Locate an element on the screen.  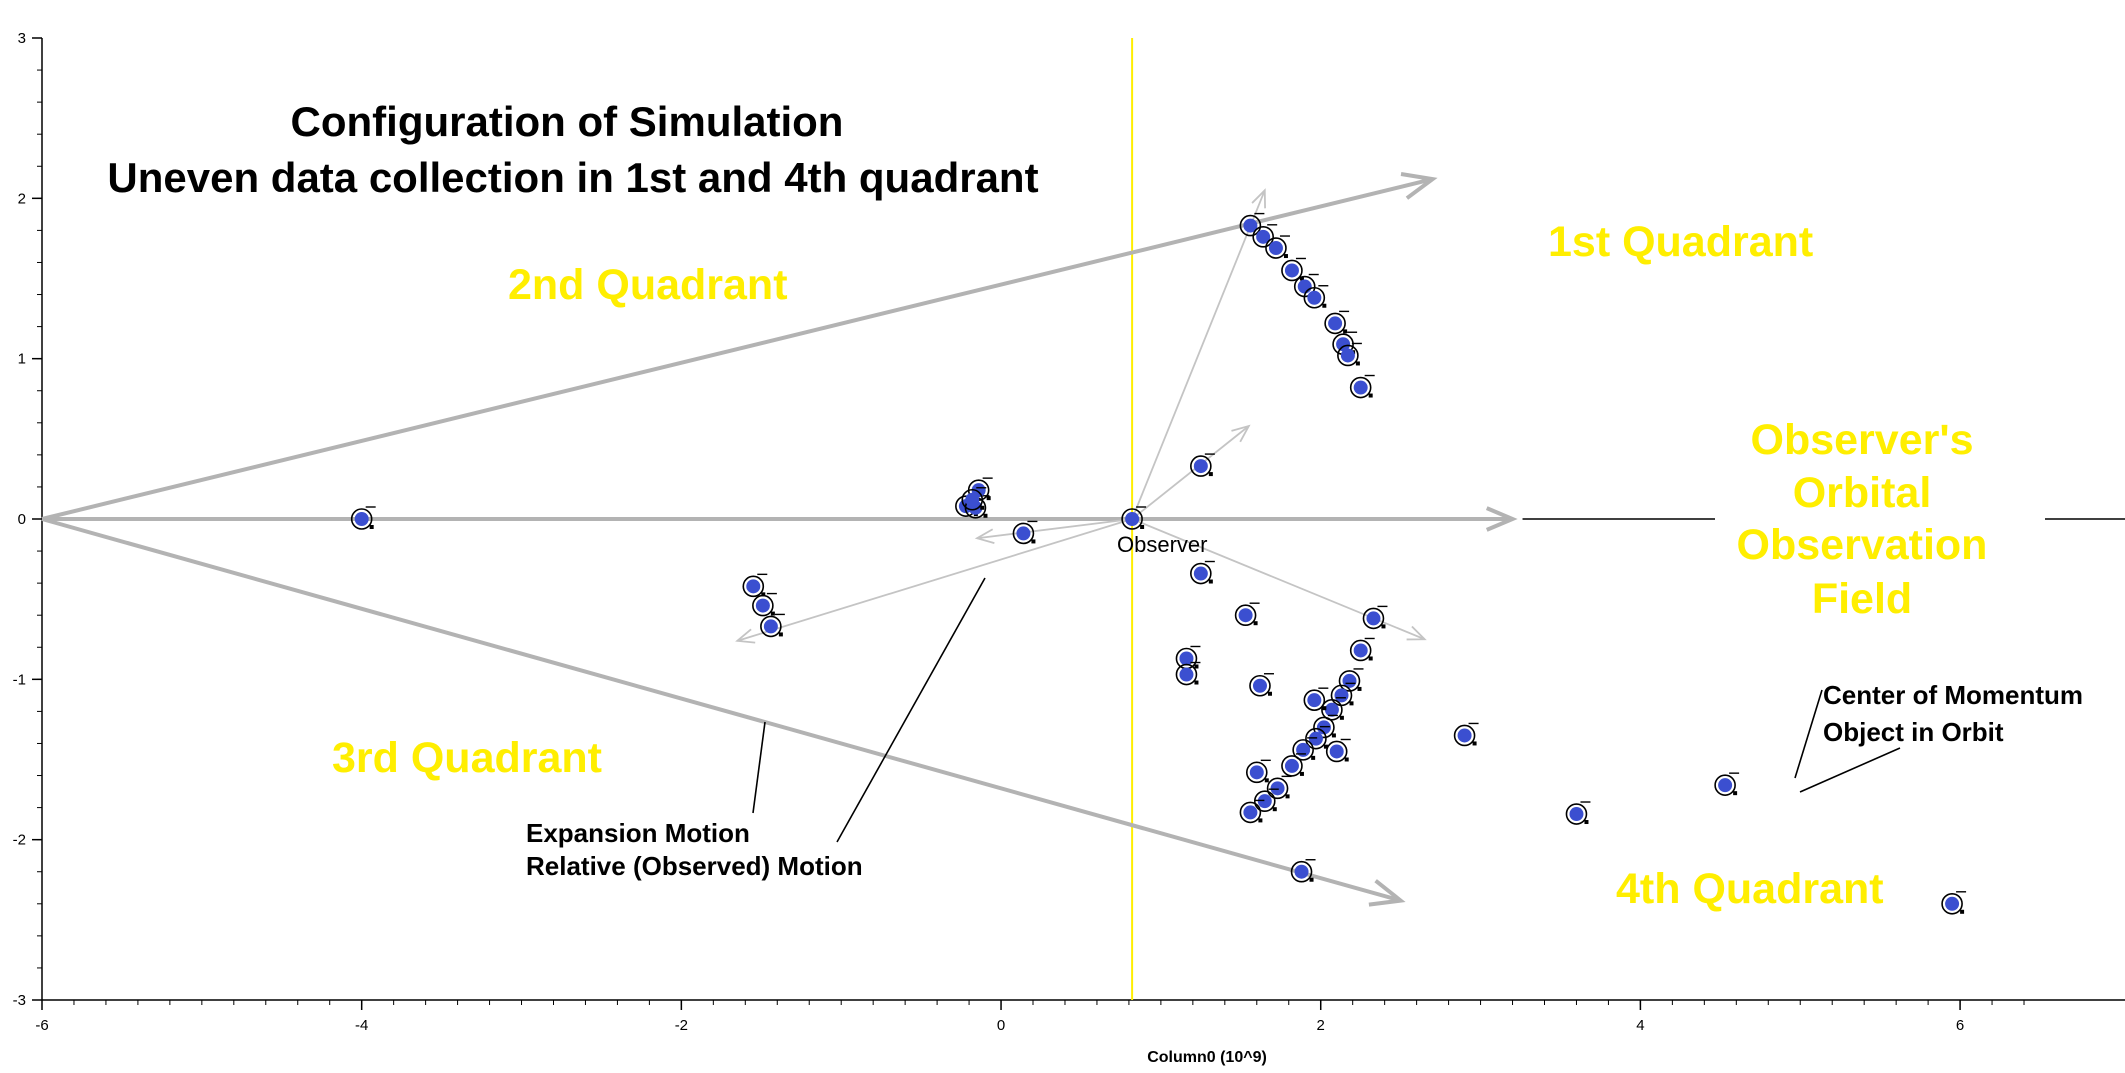
chart-title-line-1: Configuration of Simulation is located at coordinates (567, 121).